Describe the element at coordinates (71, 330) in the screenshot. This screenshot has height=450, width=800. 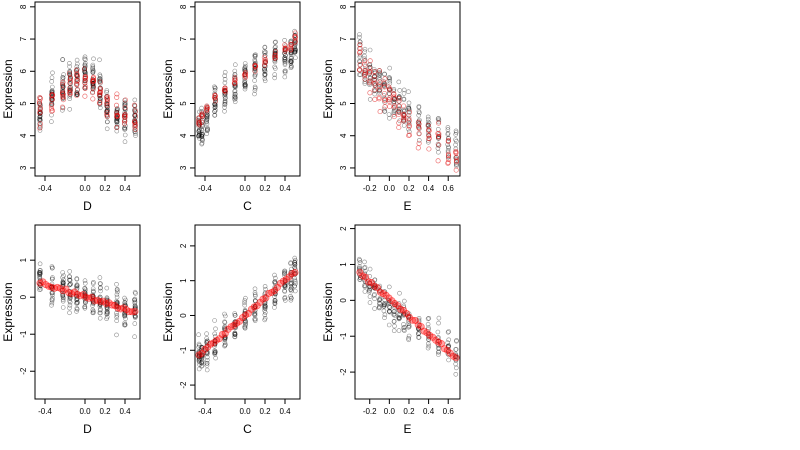
I see `panel-4: -0.4 0.0 0.2 0.4 -2 -1 0 1 D Expression` at that location.